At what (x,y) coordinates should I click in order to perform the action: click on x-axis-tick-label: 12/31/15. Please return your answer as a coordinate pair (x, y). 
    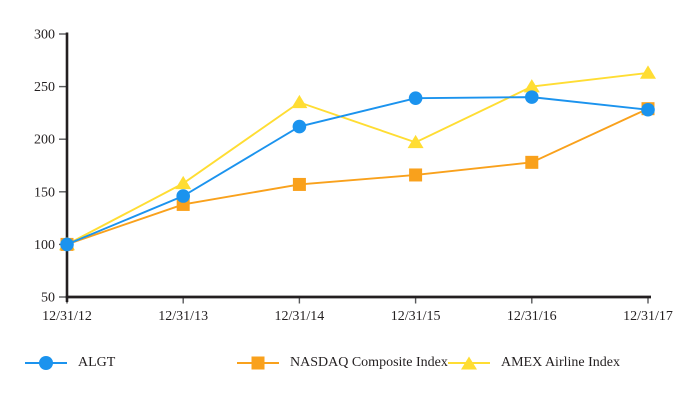
    Looking at the image, I should click on (416, 316).